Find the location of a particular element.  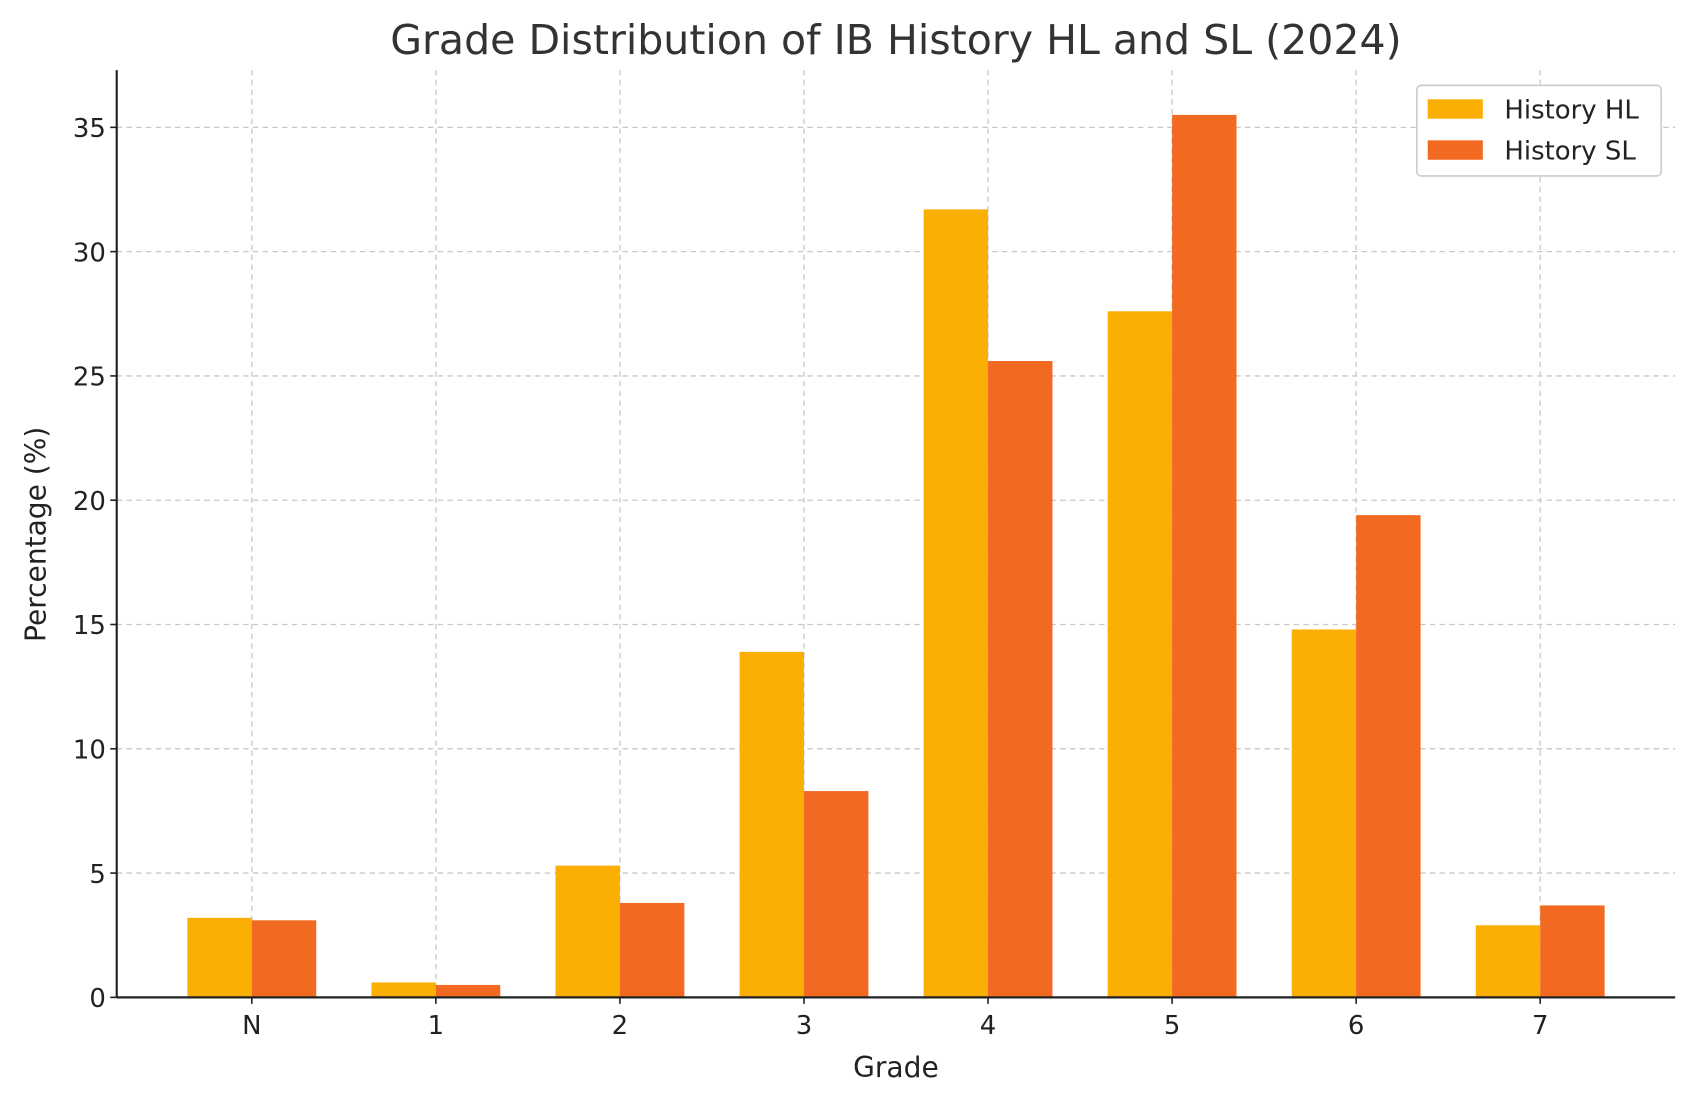

legend: History HL History SL is located at coordinates (1539, 130).